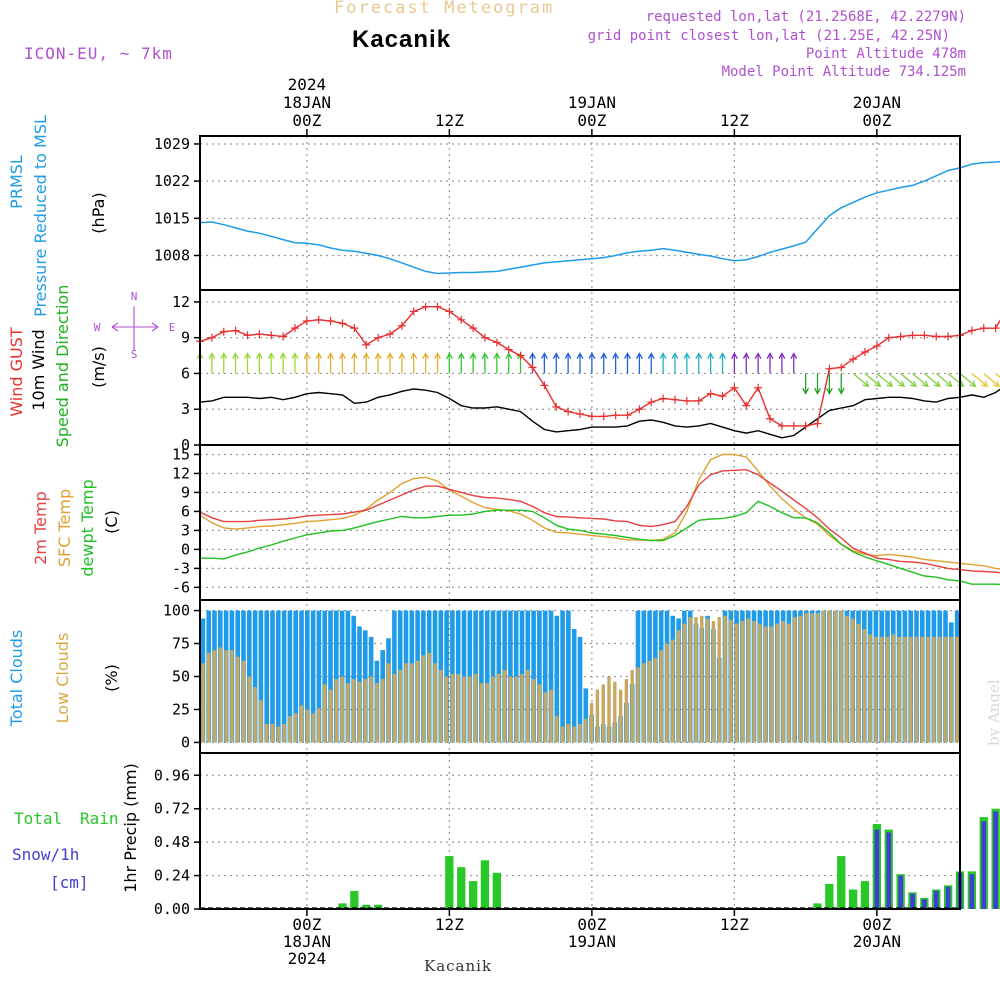 The height and width of the screenshot is (1000, 1000). What do you see at coordinates (111, 522) in the screenshot?
I see `temp-unit-label: (C)` at bounding box center [111, 522].